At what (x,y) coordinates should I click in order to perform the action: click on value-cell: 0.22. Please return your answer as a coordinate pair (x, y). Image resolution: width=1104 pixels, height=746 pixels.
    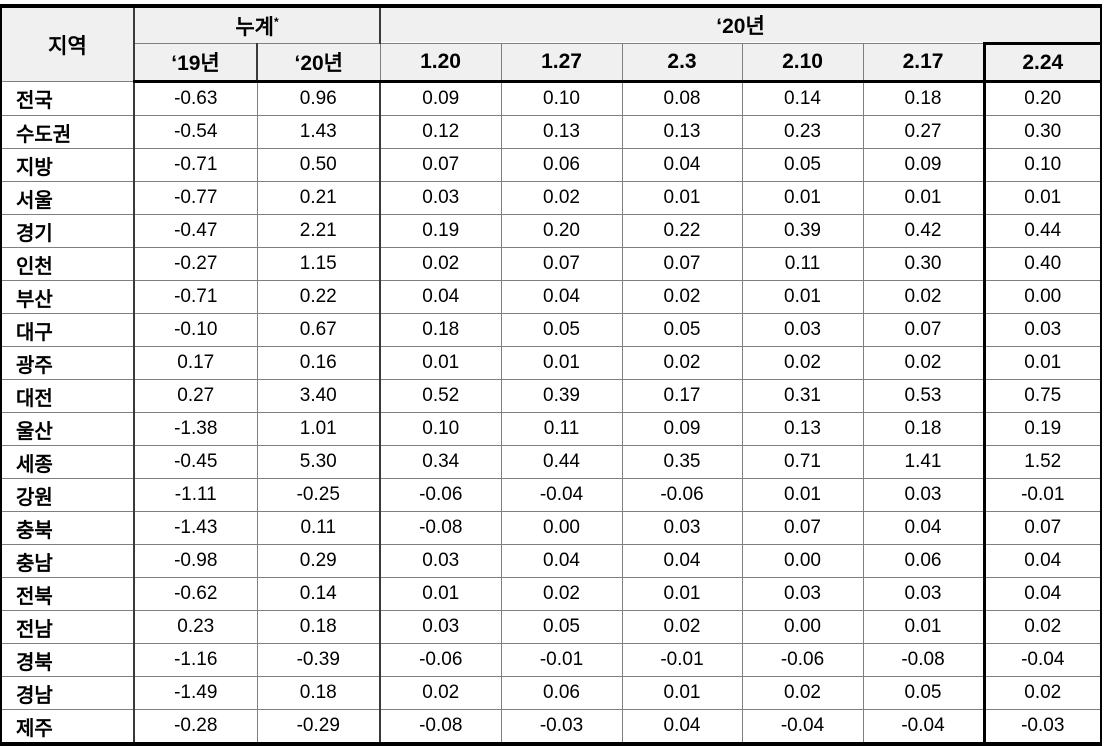
    Looking at the image, I should click on (682, 231).